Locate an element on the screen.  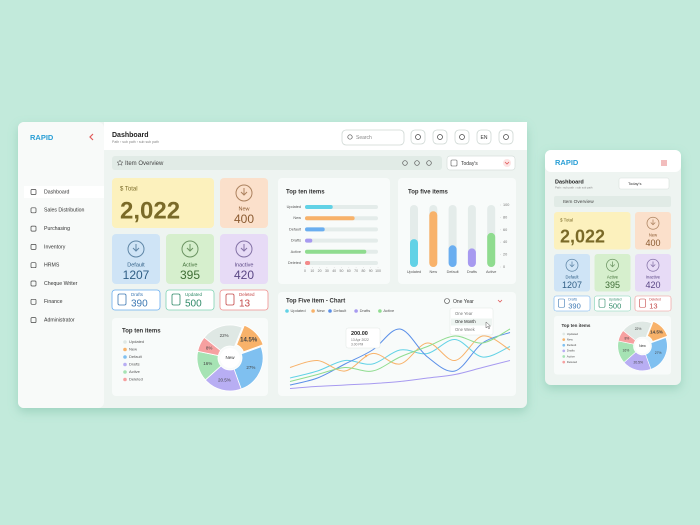
search-box is located at coordinates (373, 137).